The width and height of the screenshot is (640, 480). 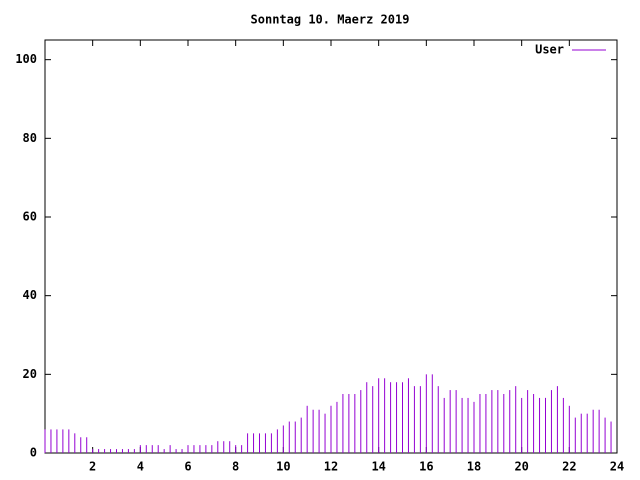 What do you see at coordinates (30, 295) in the screenshot?
I see `y-tick-label: 40` at bounding box center [30, 295].